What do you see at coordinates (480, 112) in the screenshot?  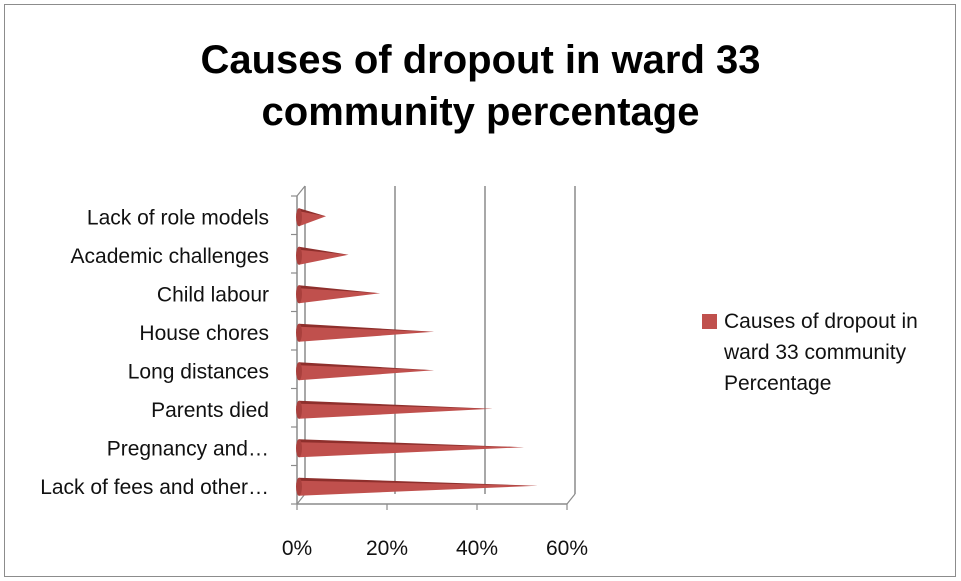 I see `chart-title-line-2: community percentage` at bounding box center [480, 112].